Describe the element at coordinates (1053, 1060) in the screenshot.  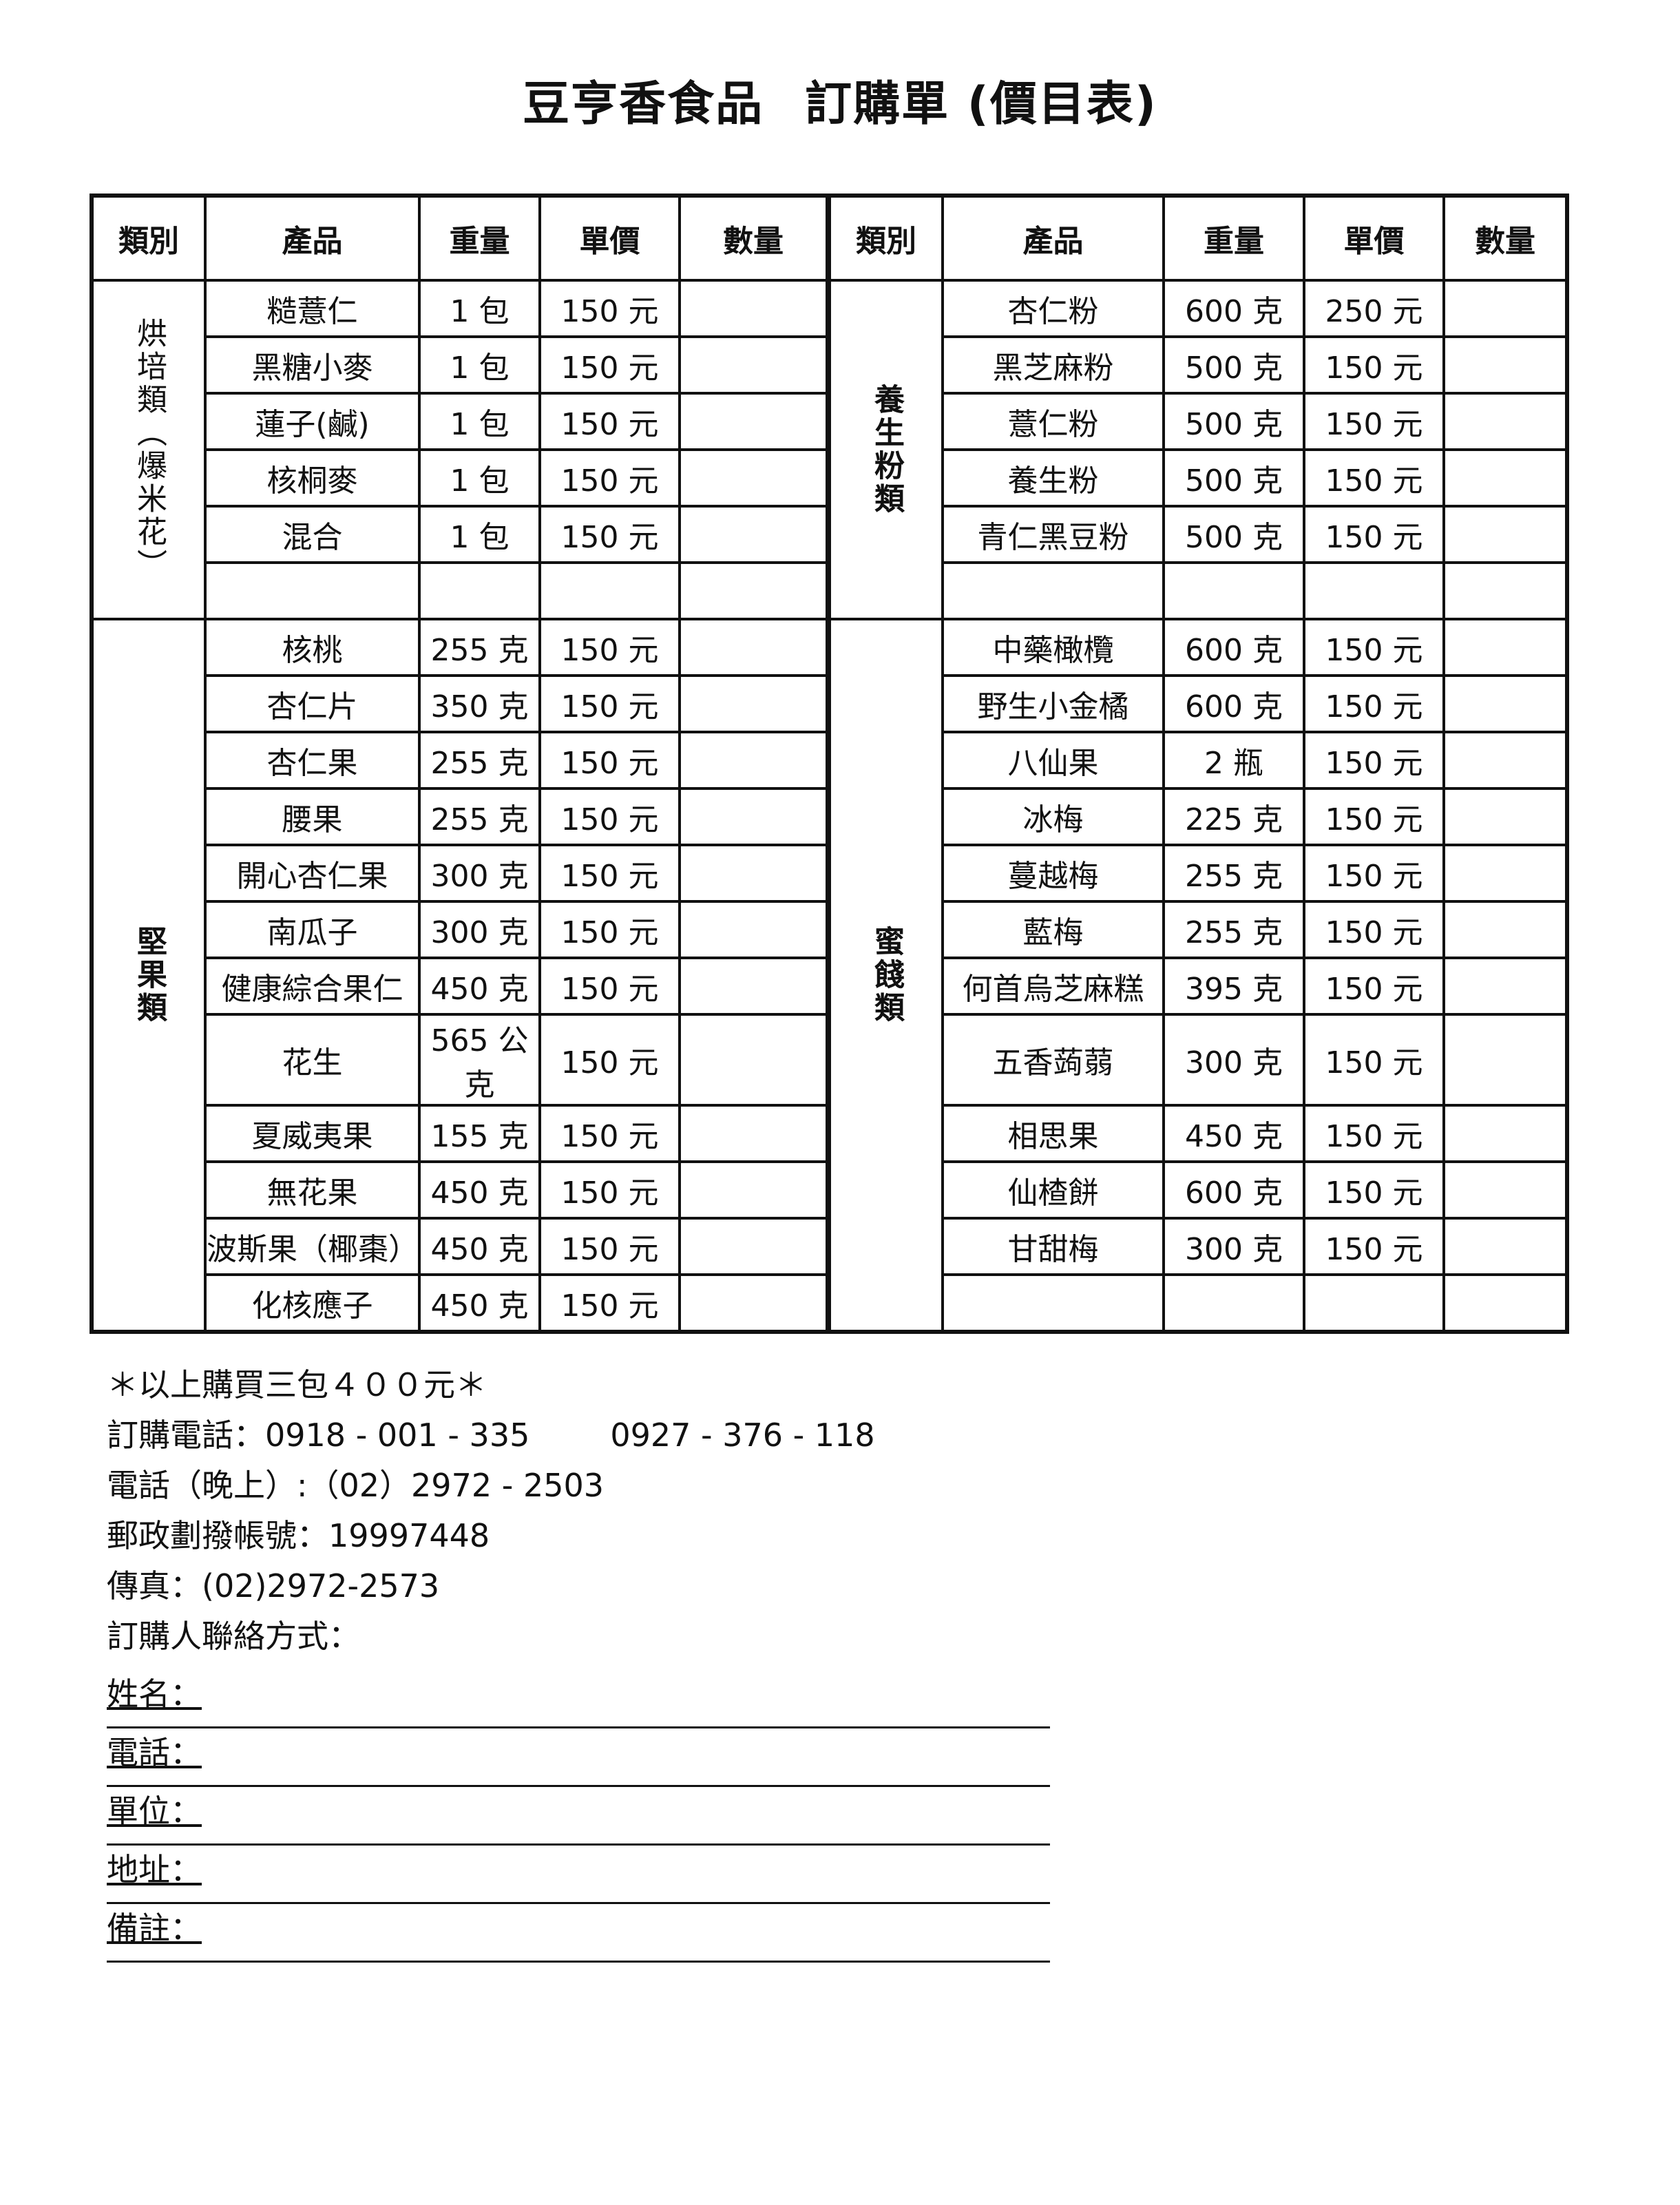
I see `product-name: 五香蒟蒻` at that location.